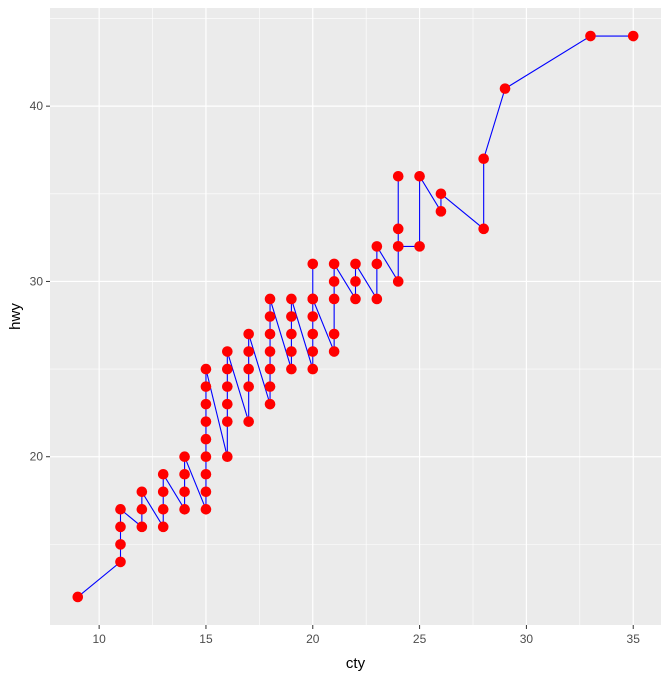  What do you see at coordinates (37, 457) in the screenshot?
I see `y-tick-label: 20` at bounding box center [37, 457].